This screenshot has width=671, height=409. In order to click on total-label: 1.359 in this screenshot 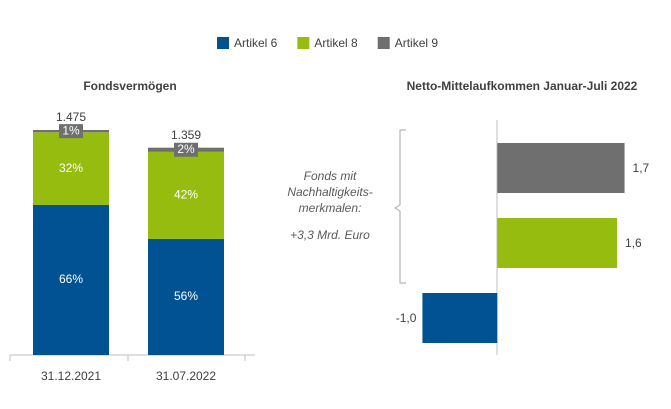, I will do `click(186, 135)`.